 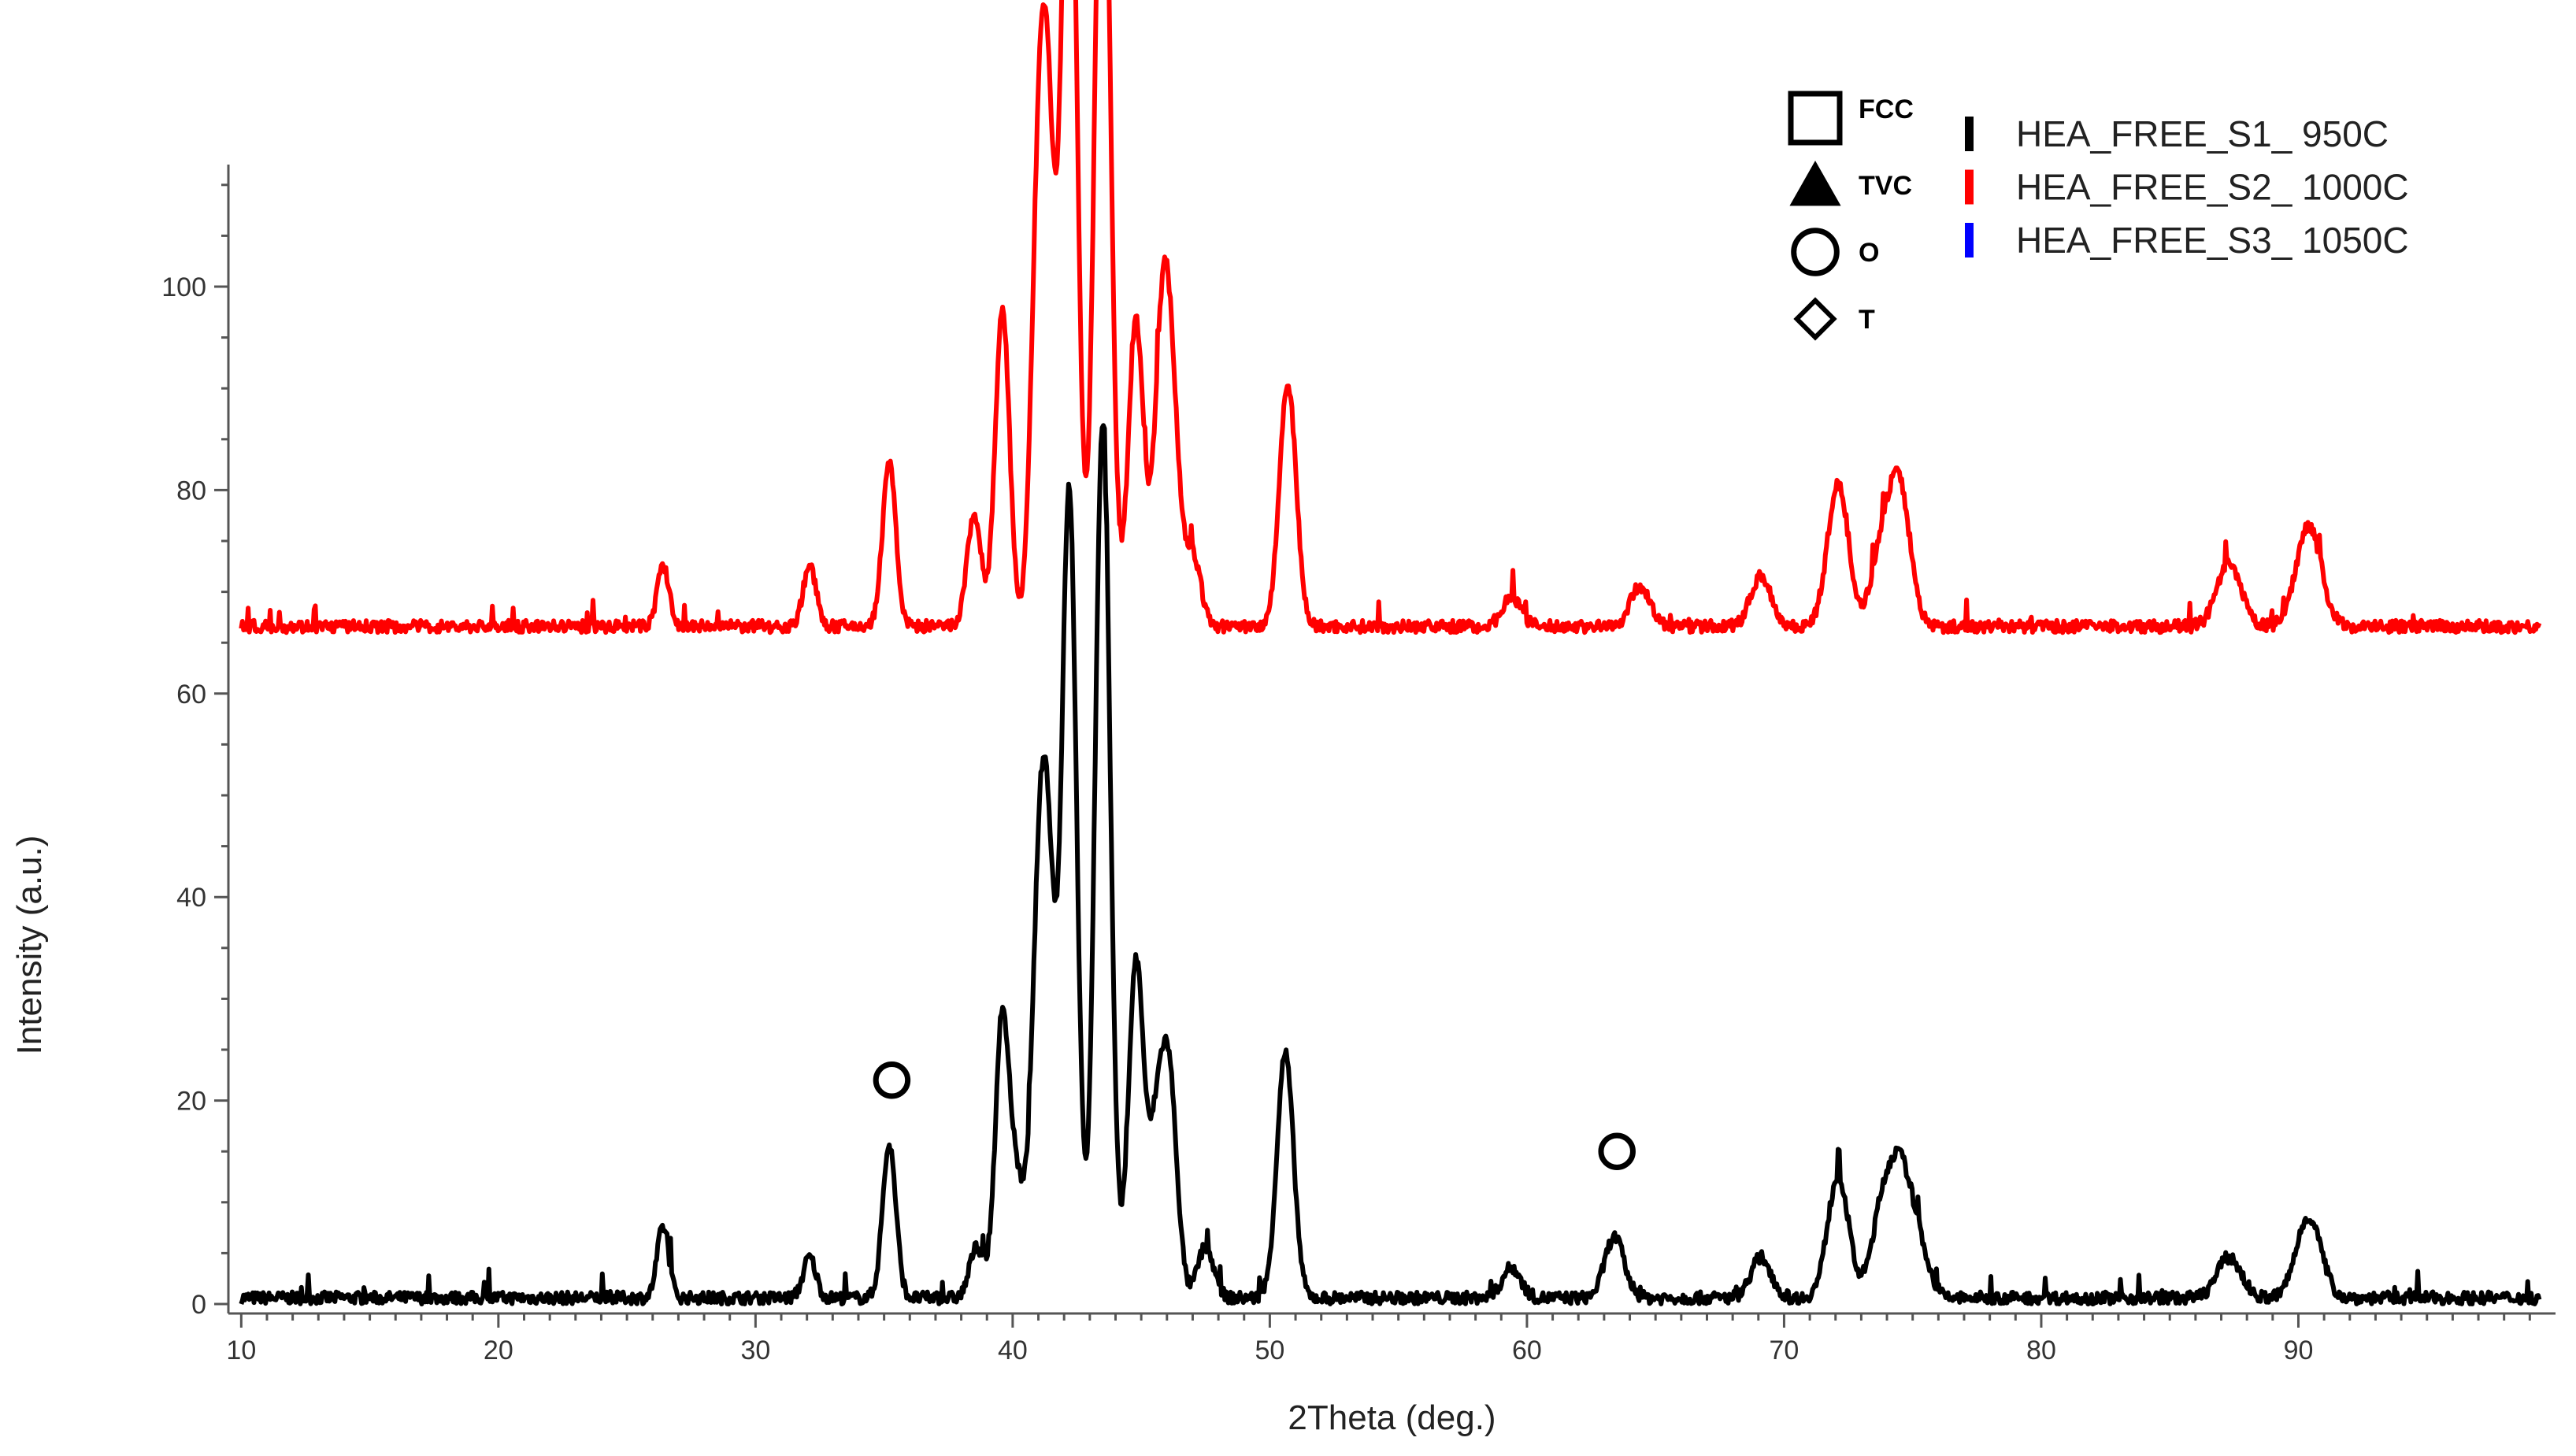 I want to click on x-tick-label: 10, so click(x=241, y=1350).